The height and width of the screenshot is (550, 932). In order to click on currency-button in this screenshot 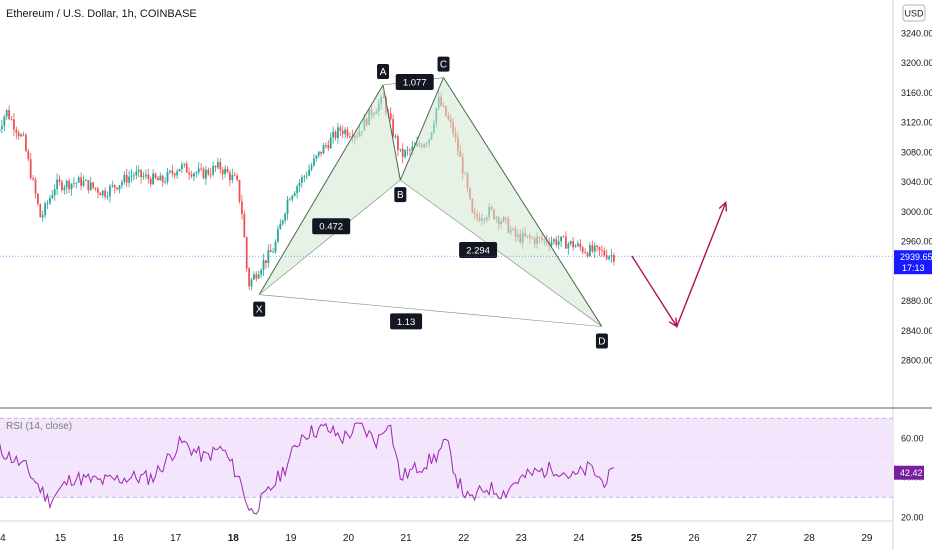, I will do `click(914, 13)`.